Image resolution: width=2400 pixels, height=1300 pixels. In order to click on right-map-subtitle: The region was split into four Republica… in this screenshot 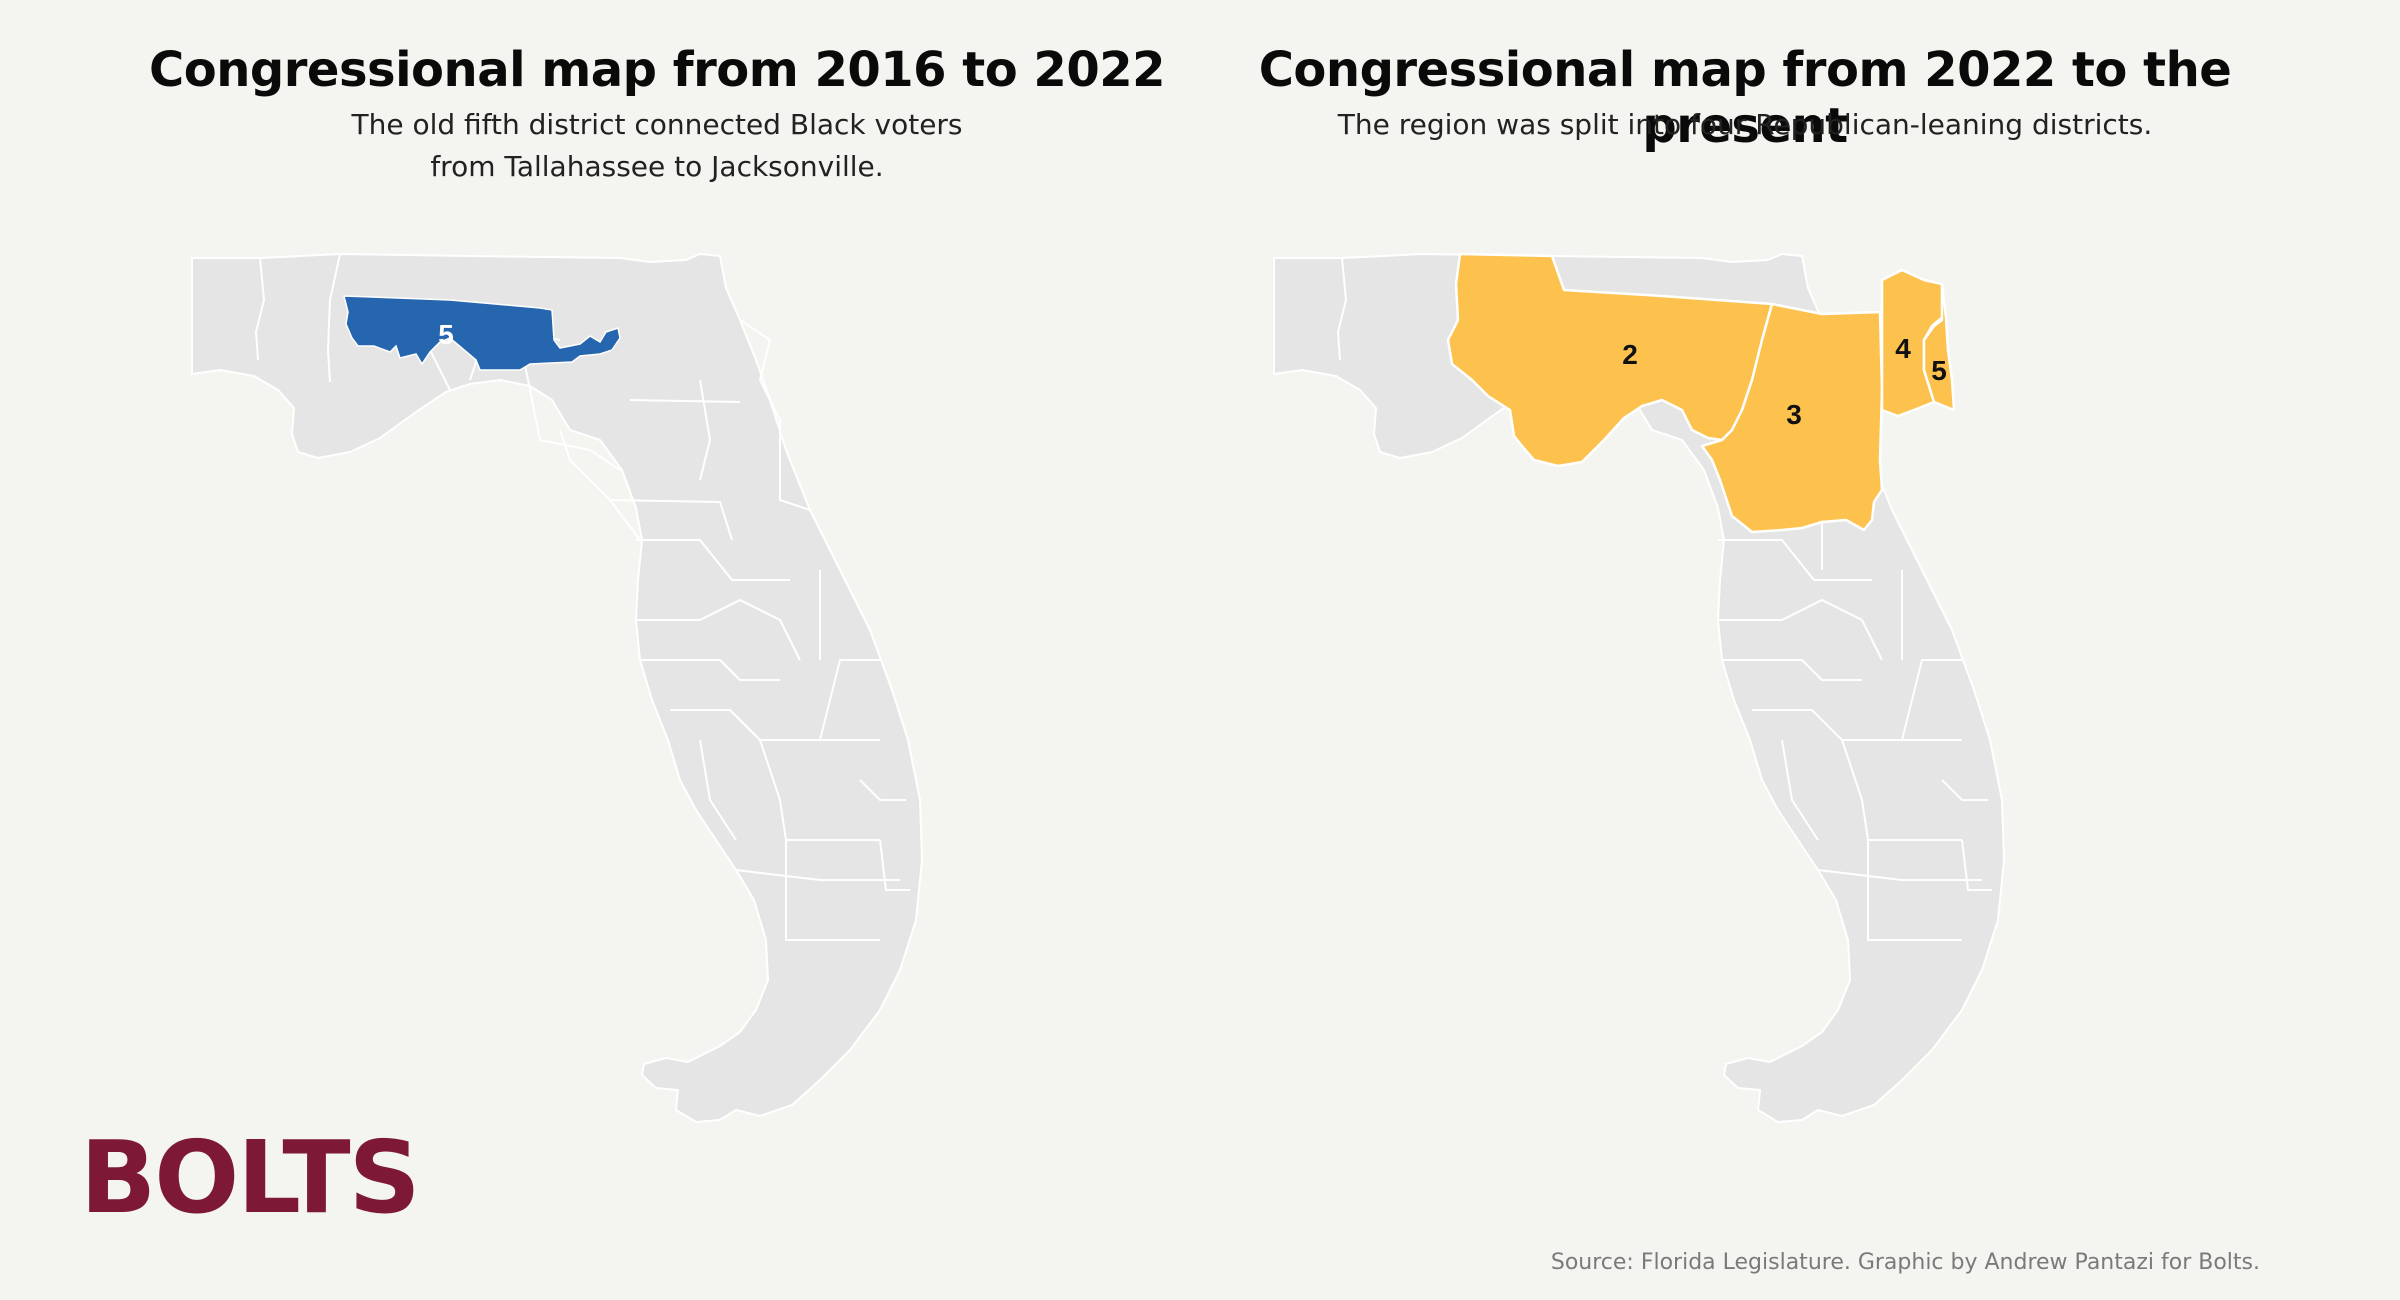, I will do `click(1745, 124)`.